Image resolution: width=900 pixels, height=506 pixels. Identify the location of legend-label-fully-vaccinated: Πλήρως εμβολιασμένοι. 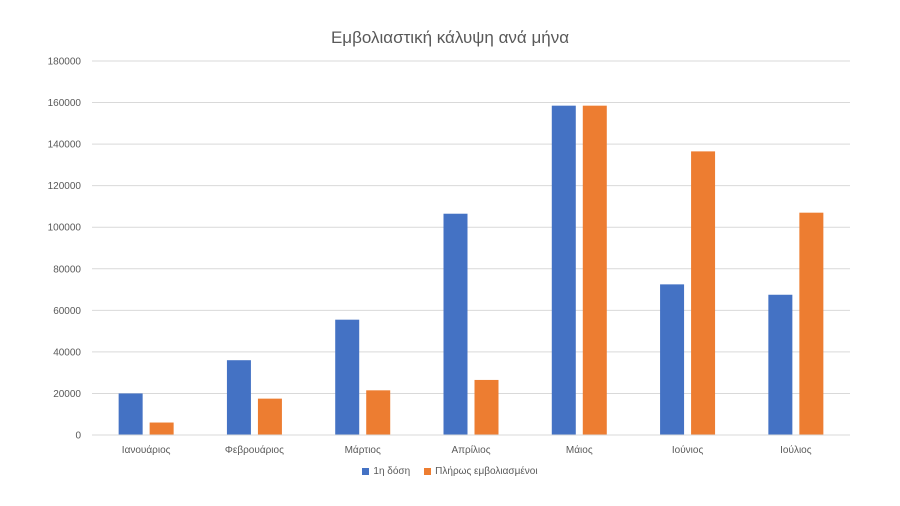
(486, 471).